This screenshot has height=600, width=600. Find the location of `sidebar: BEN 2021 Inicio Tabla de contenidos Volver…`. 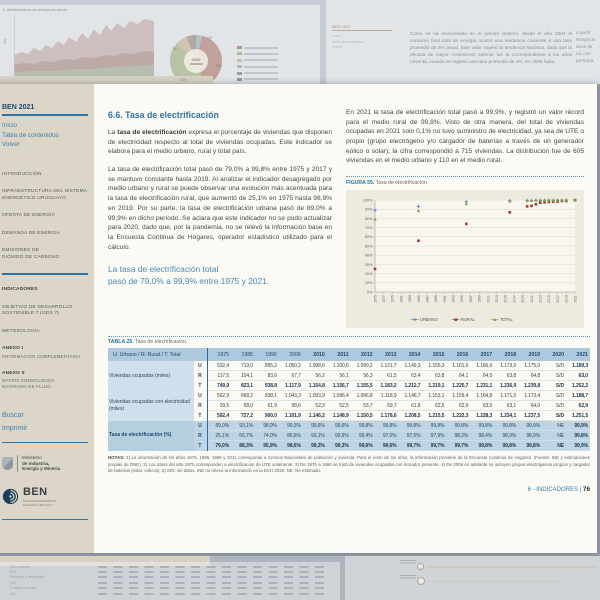

sidebar: BEN 2021 Inicio Tabla de contenidos Volver… is located at coordinates (47, 318).